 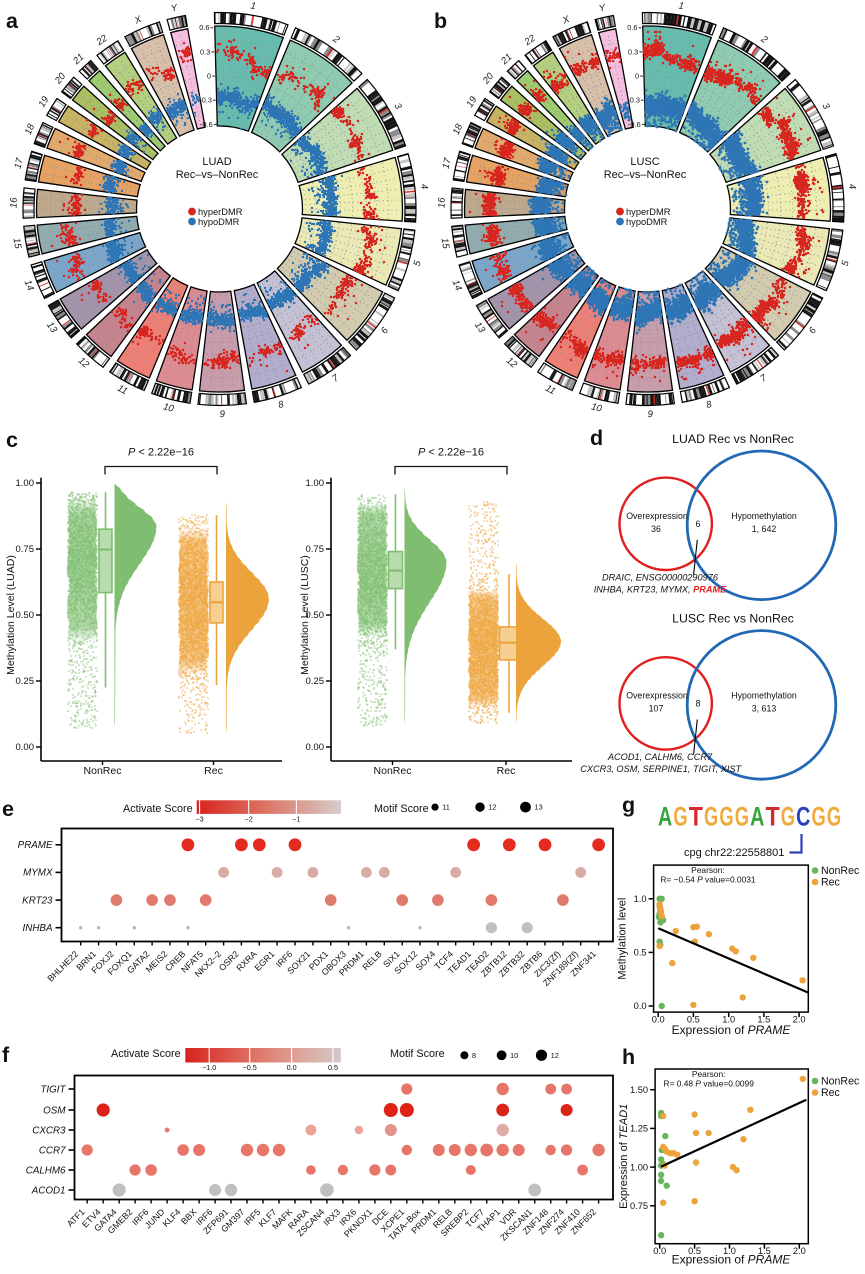 I want to click on svg-text: 1.50, so click(x=639, y=1090).